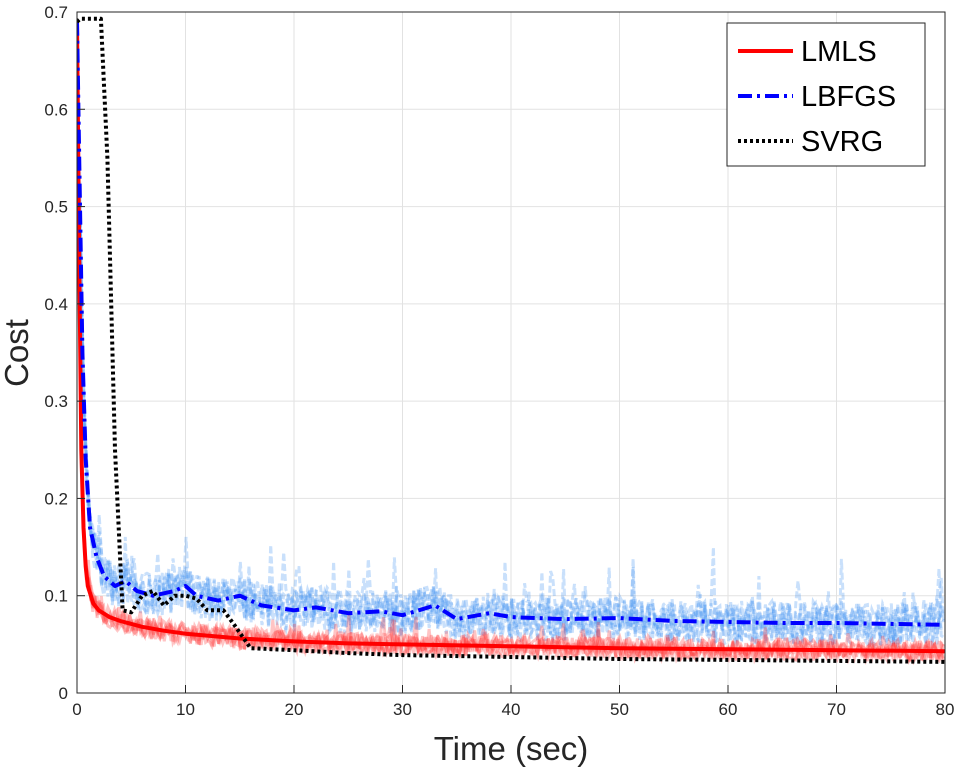  I want to click on x-tick-label: 30, so click(402, 709).